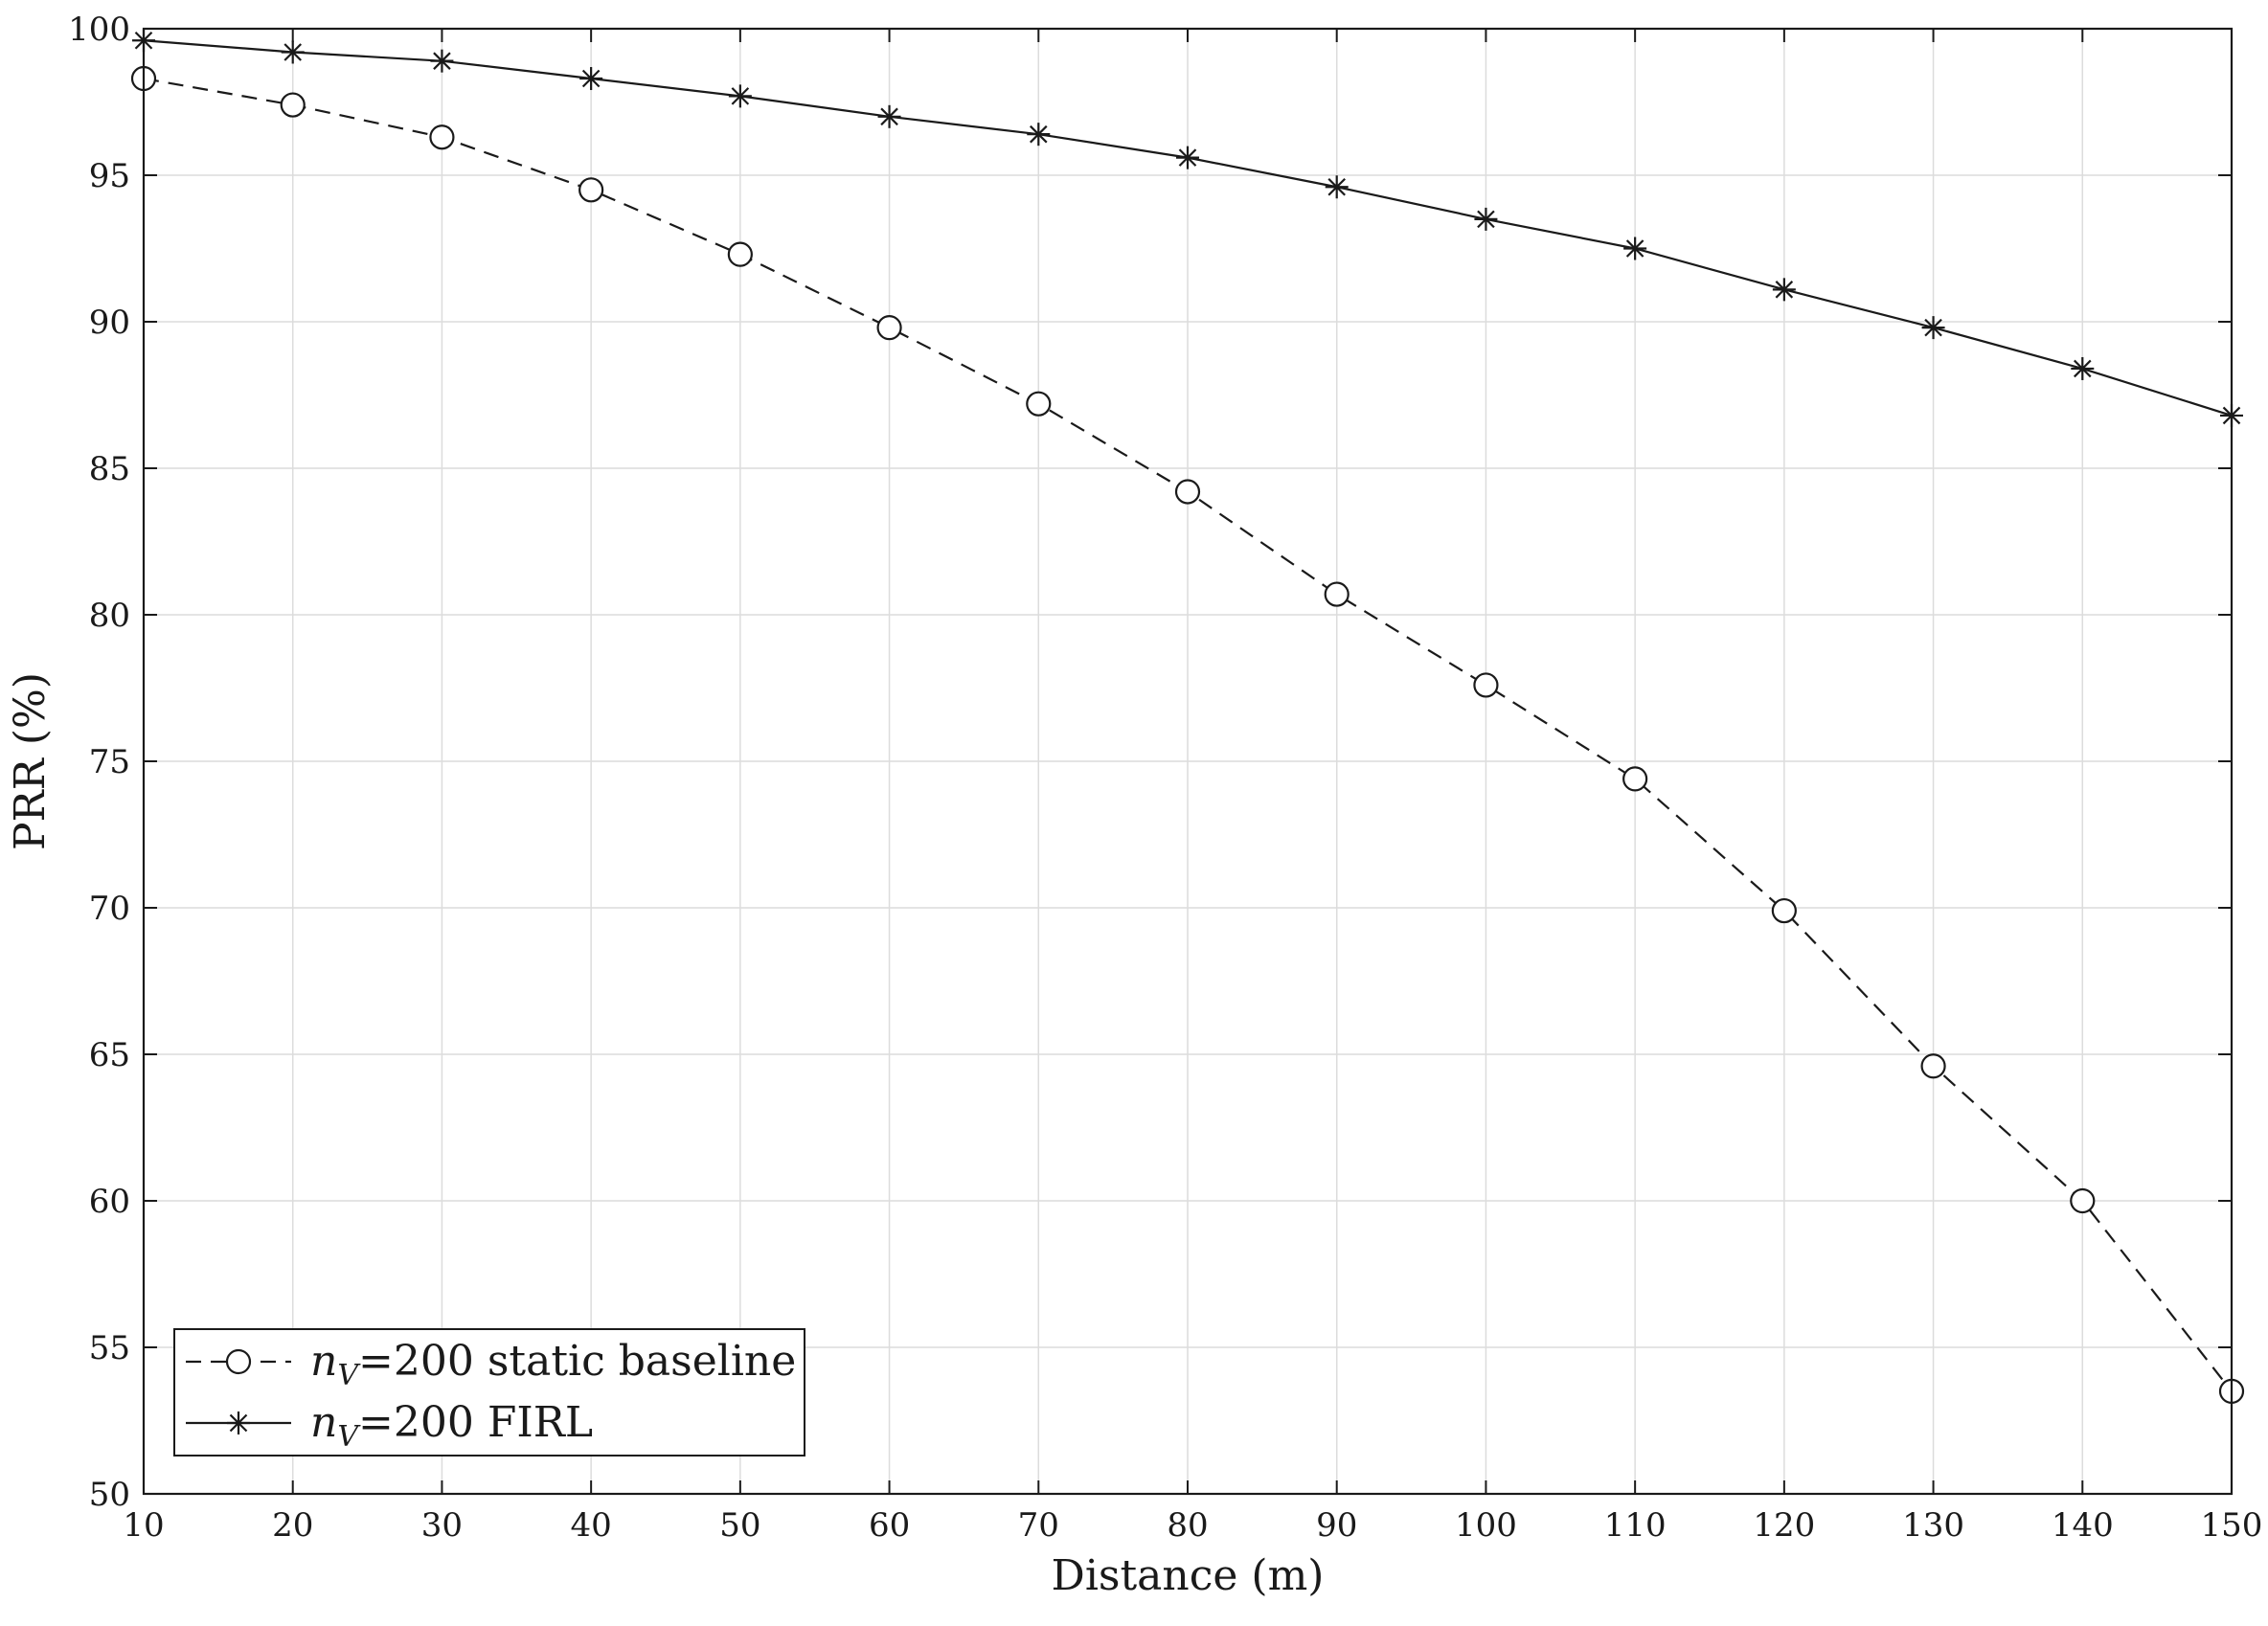  I want to click on y-tick-label: 100, so click(99, 30).